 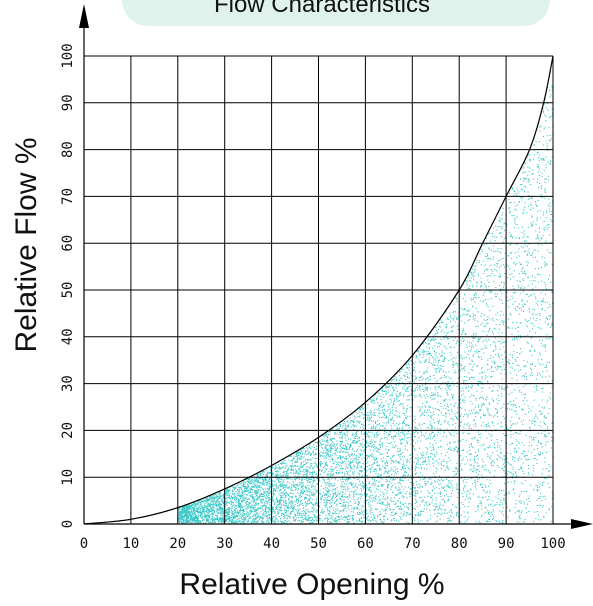 I want to click on y-tick-label-30: 30, so click(x=68, y=383).